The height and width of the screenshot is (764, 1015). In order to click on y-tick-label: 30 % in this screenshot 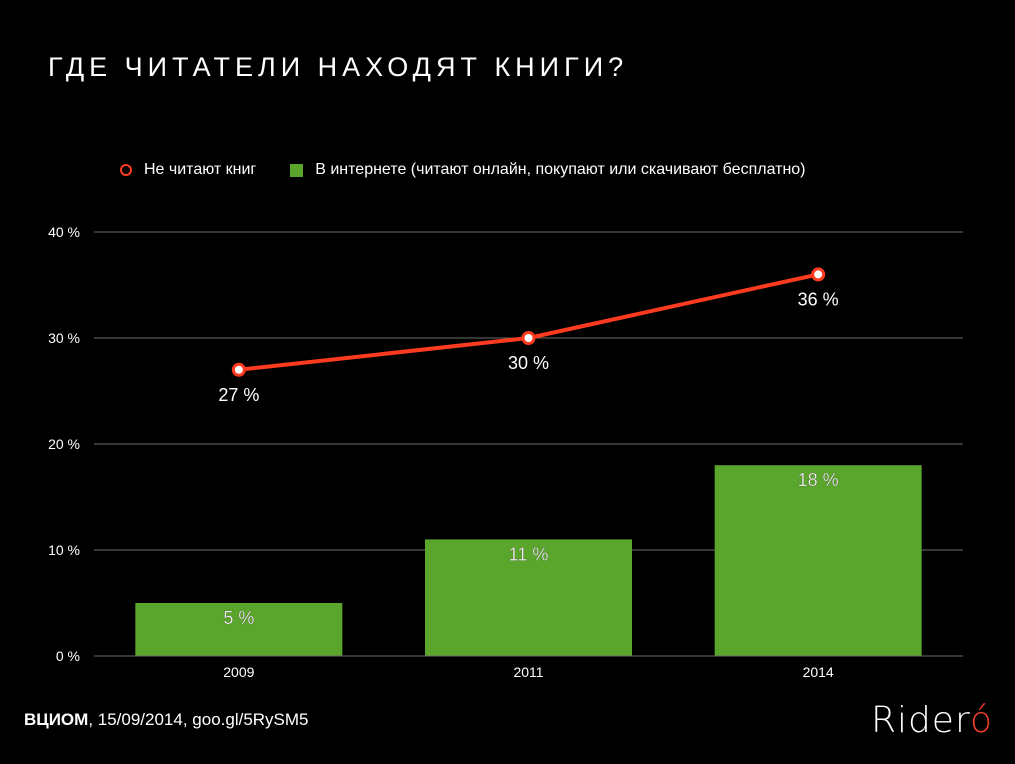, I will do `click(64, 338)`.